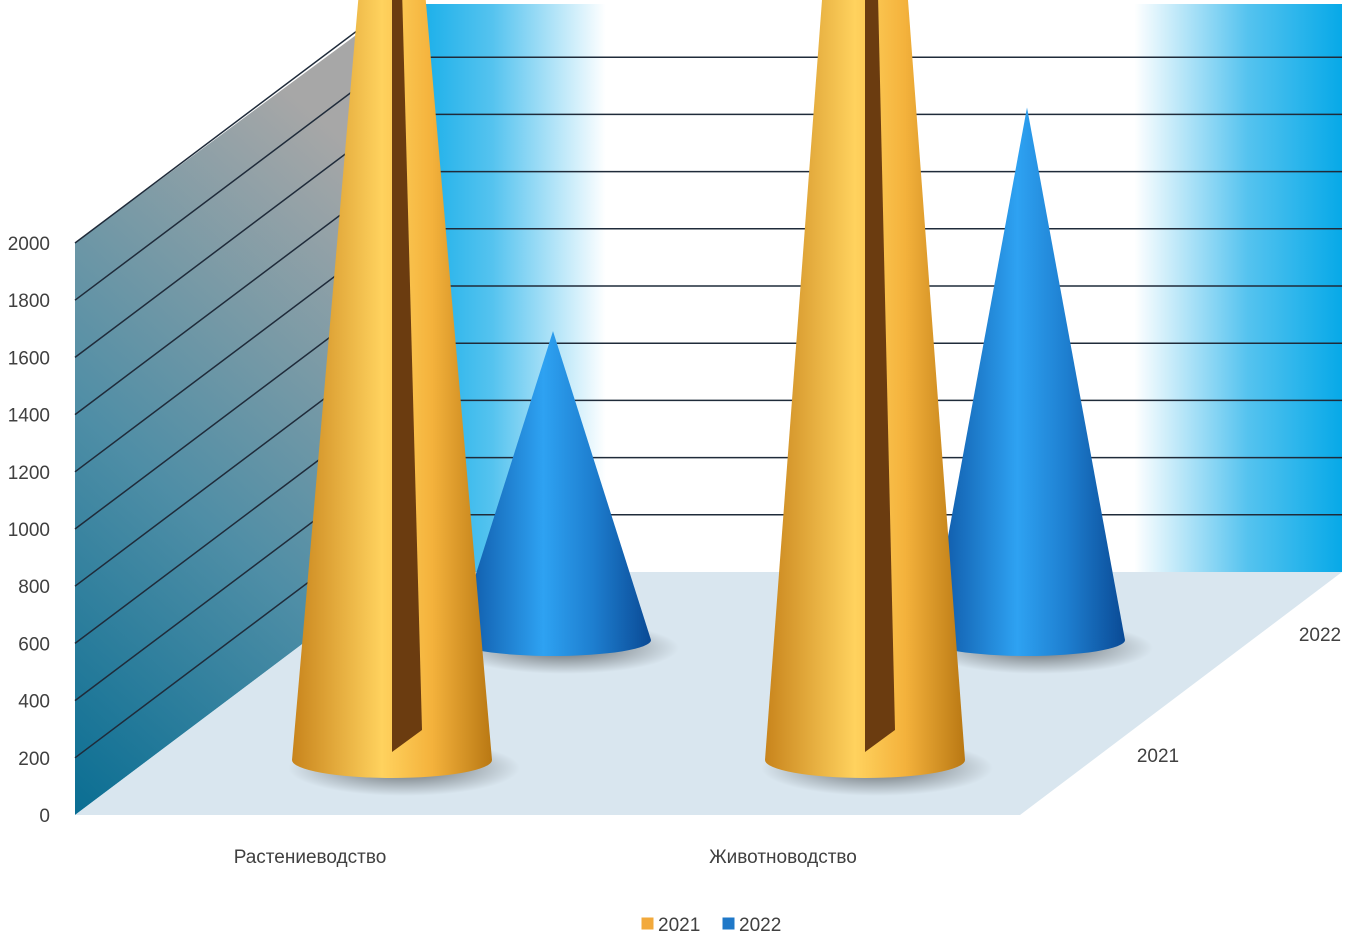 The image size is (1346, 936). What do you see at coordinates (310, 857) in the screenshot?
I see `category-label: Растениеводство` at bounding box center [310, 857].